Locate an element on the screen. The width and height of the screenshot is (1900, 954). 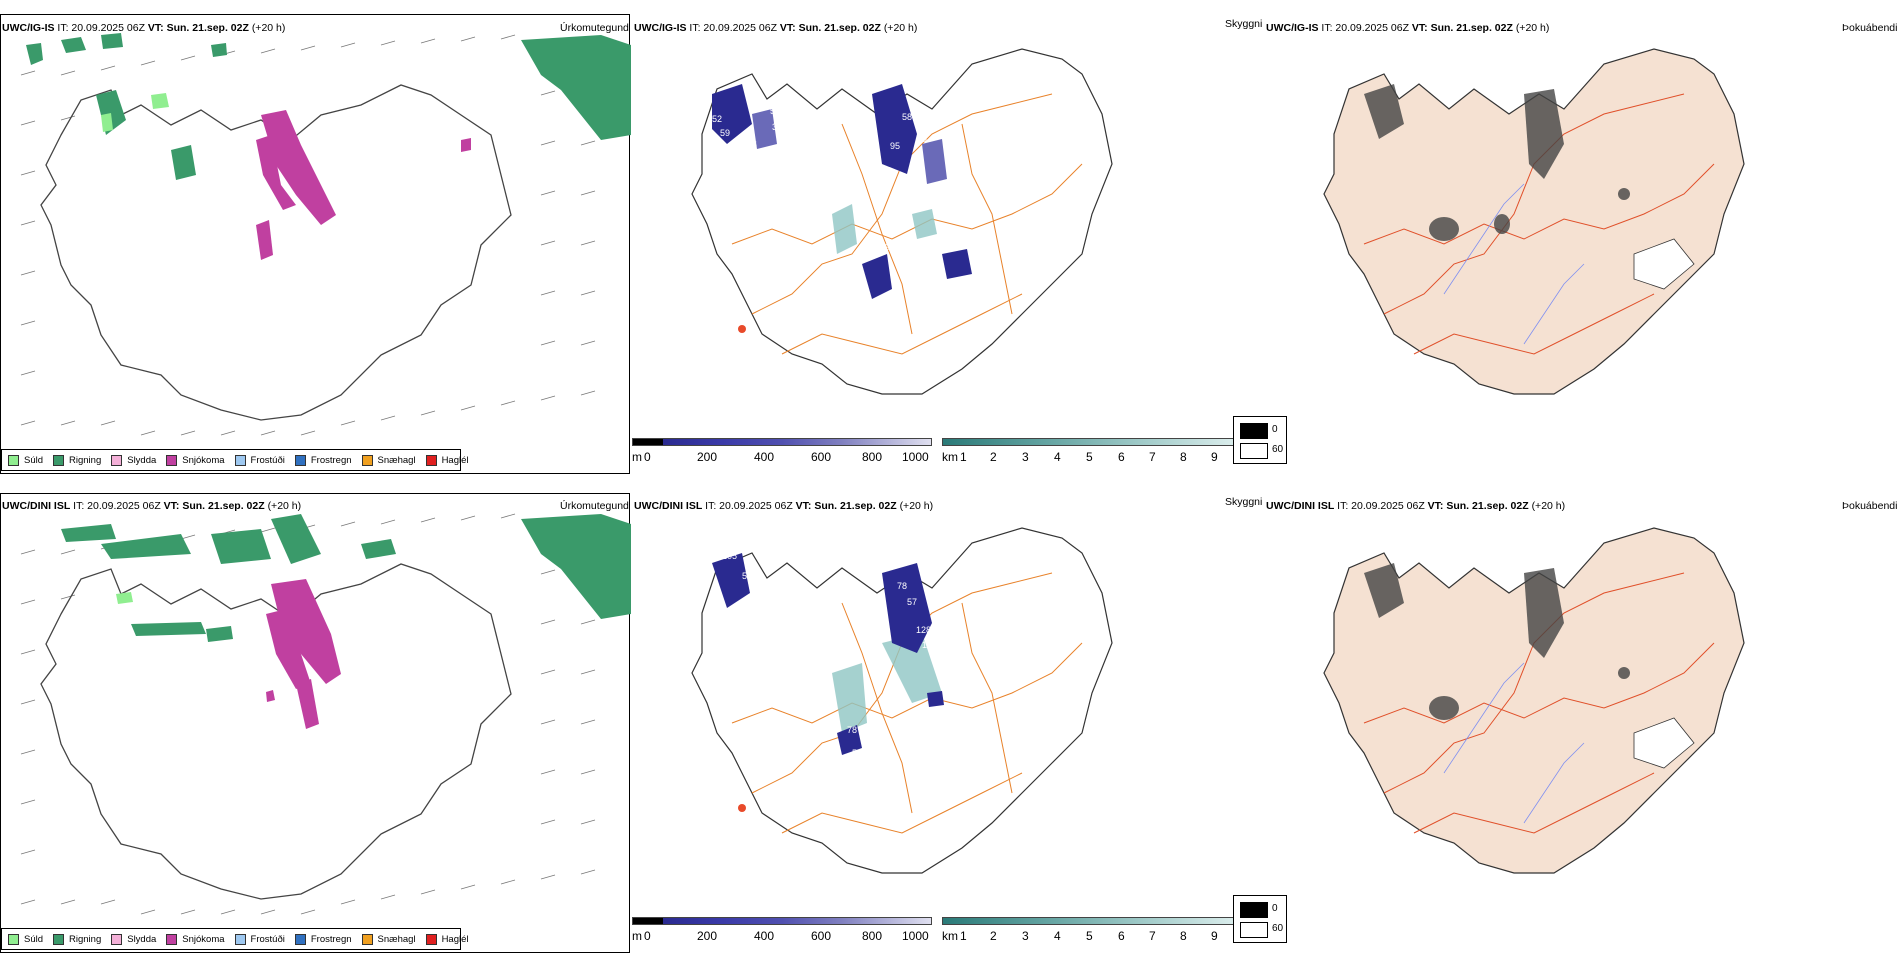
tick: 800 is located at coordinates (872, 936).